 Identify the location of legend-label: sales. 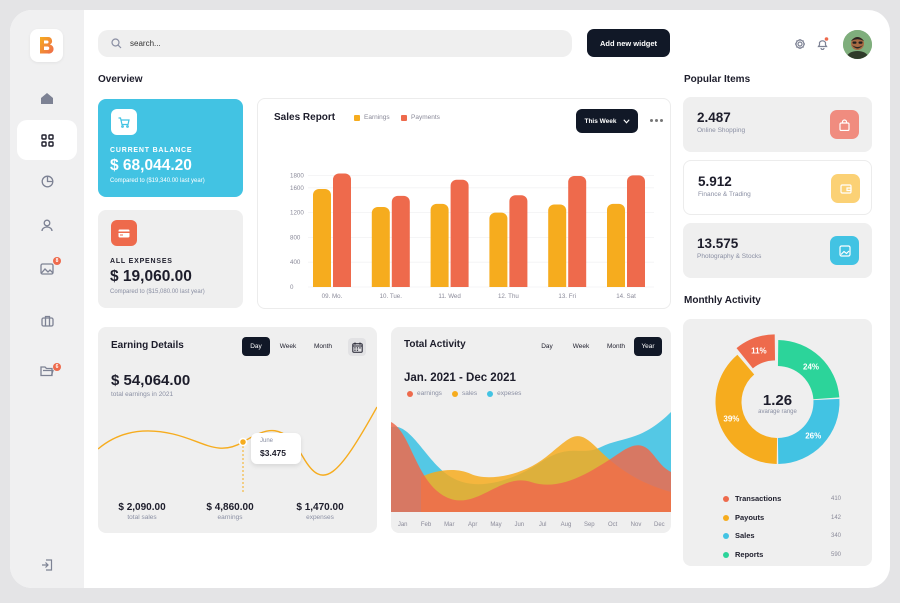
(469, 393).